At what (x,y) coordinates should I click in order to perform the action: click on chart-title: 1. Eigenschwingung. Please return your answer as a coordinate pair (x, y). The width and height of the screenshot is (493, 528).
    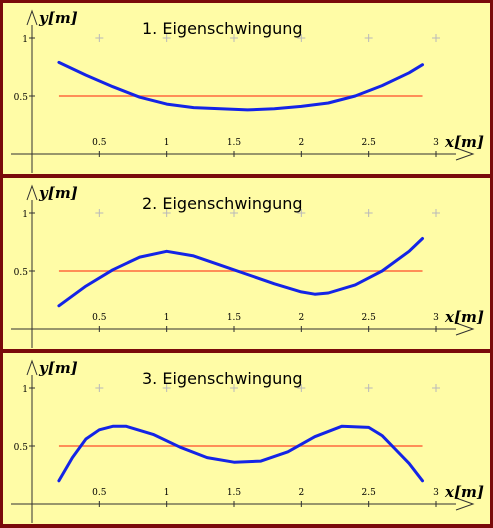
    Looking at the image, I should click on (222, 28).